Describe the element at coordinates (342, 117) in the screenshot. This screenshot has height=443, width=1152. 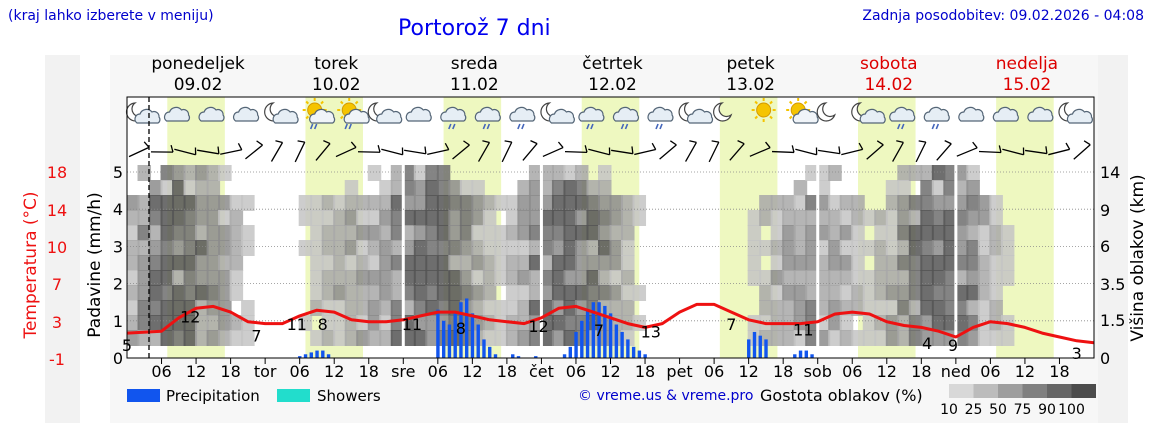
I see `sun-ray` at that location.